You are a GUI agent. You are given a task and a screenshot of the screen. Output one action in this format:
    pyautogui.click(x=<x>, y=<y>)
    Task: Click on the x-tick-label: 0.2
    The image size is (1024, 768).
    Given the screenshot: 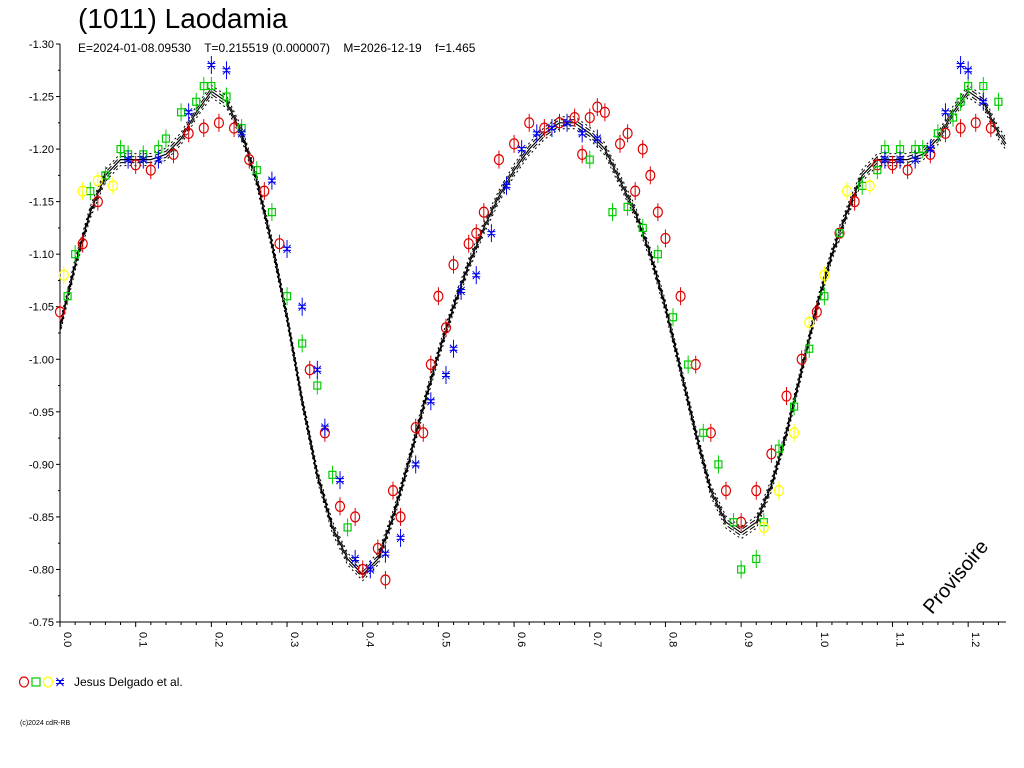 What is the action you would take?
    pyautogui.click(x=218, y=639)
    